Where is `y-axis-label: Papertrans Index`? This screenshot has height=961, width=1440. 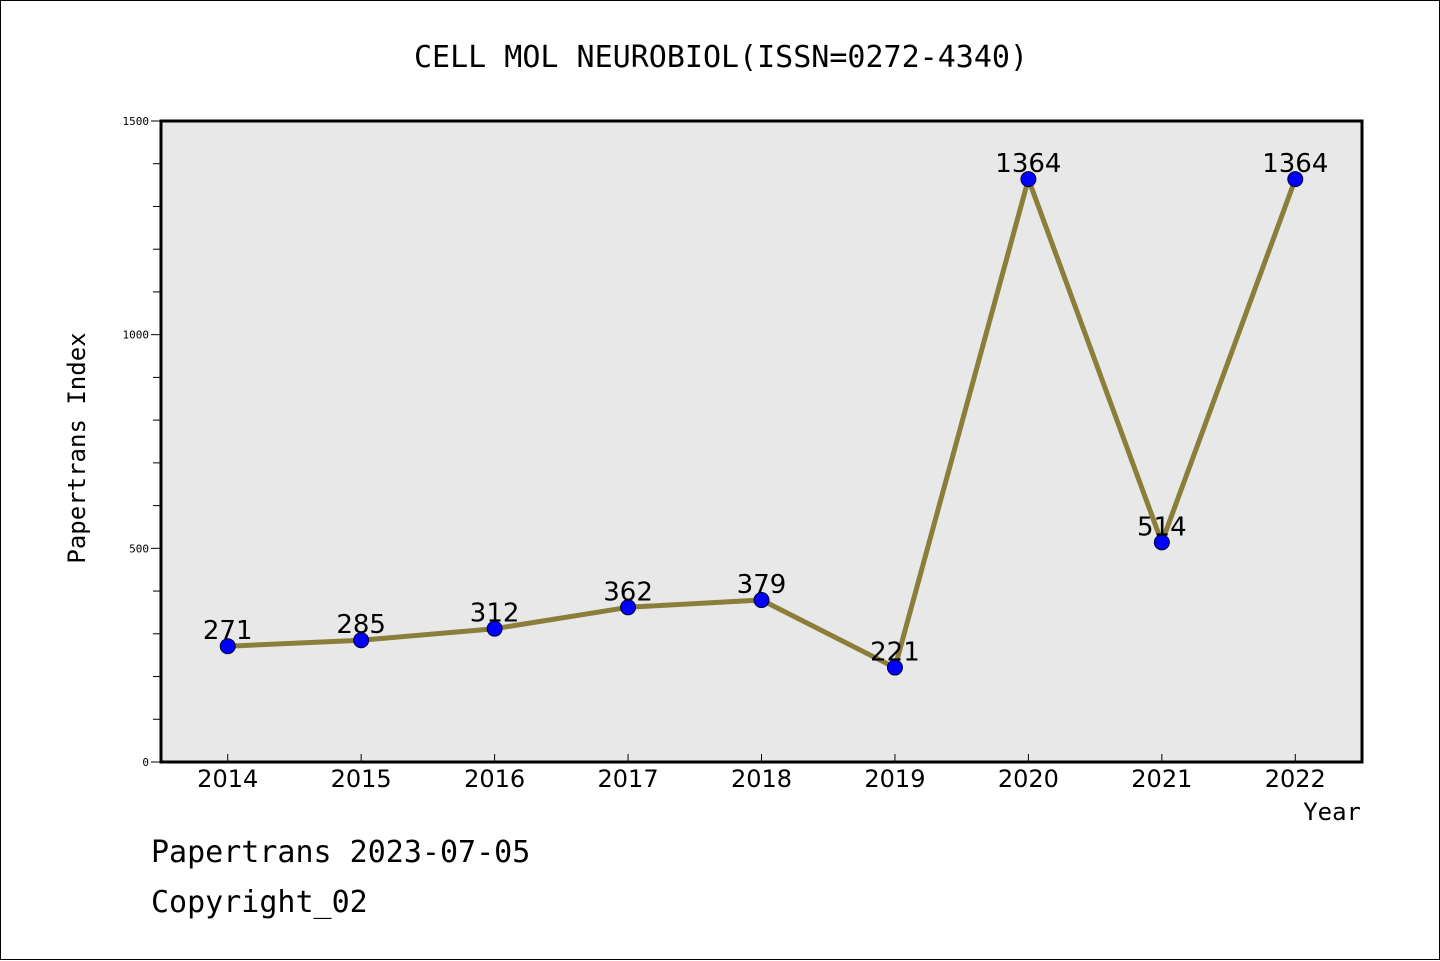 y-axis-label: Papertrans Index is located at coordinates (77, 447).